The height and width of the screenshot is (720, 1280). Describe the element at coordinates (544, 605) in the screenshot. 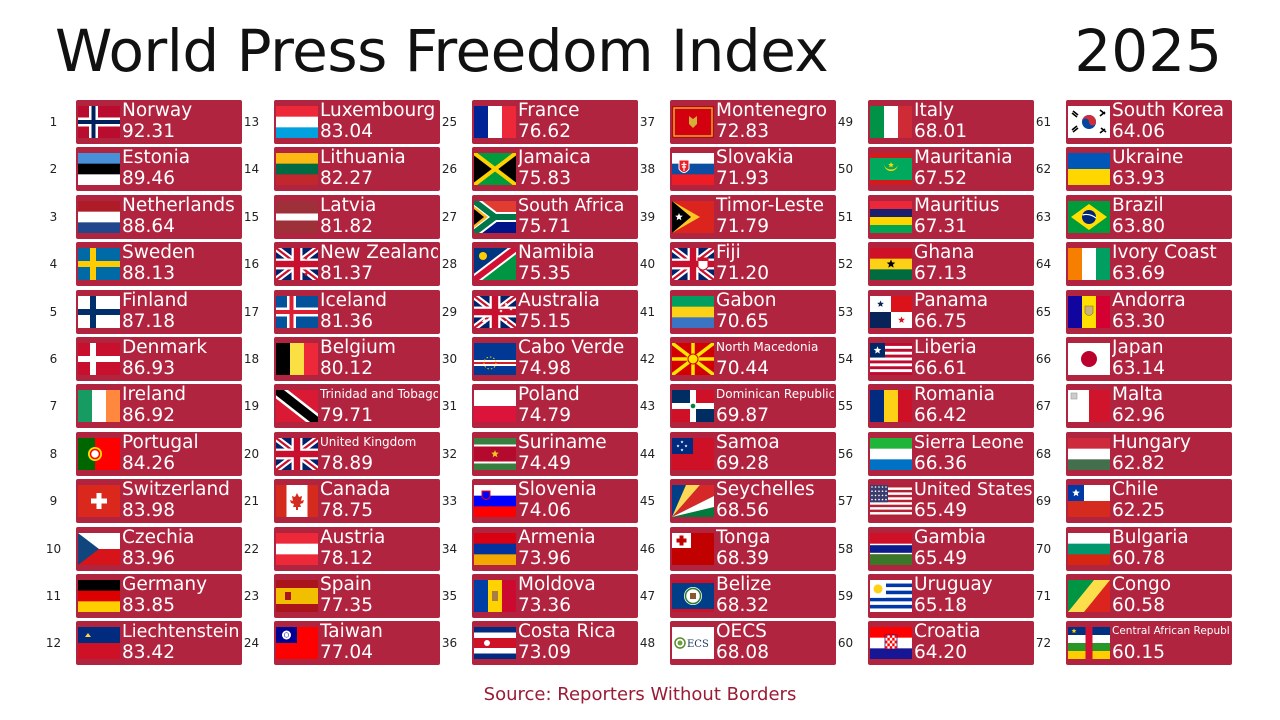

I see `score-value: 73.36` at that location.